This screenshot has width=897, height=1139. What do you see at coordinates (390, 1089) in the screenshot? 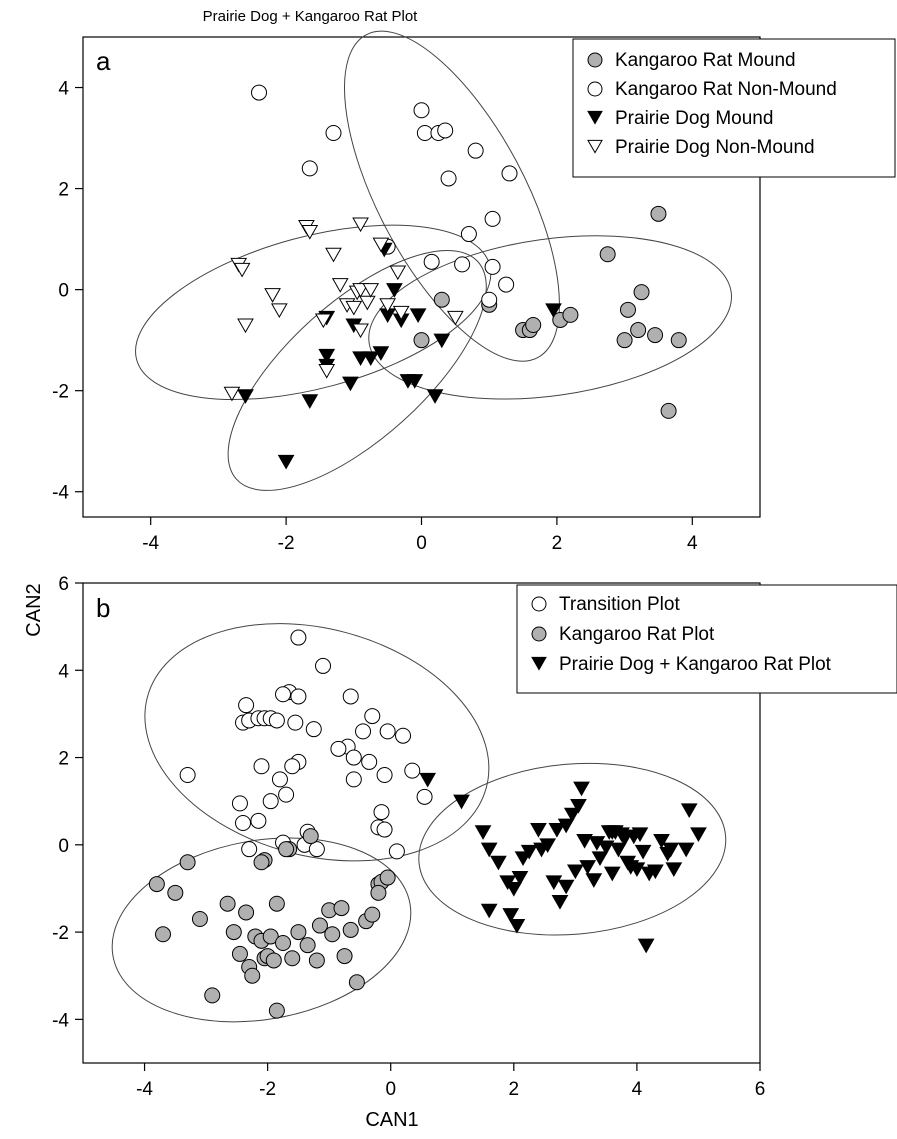
I see `x-tick-label-b: 0` at bounding box center [390, 1089].